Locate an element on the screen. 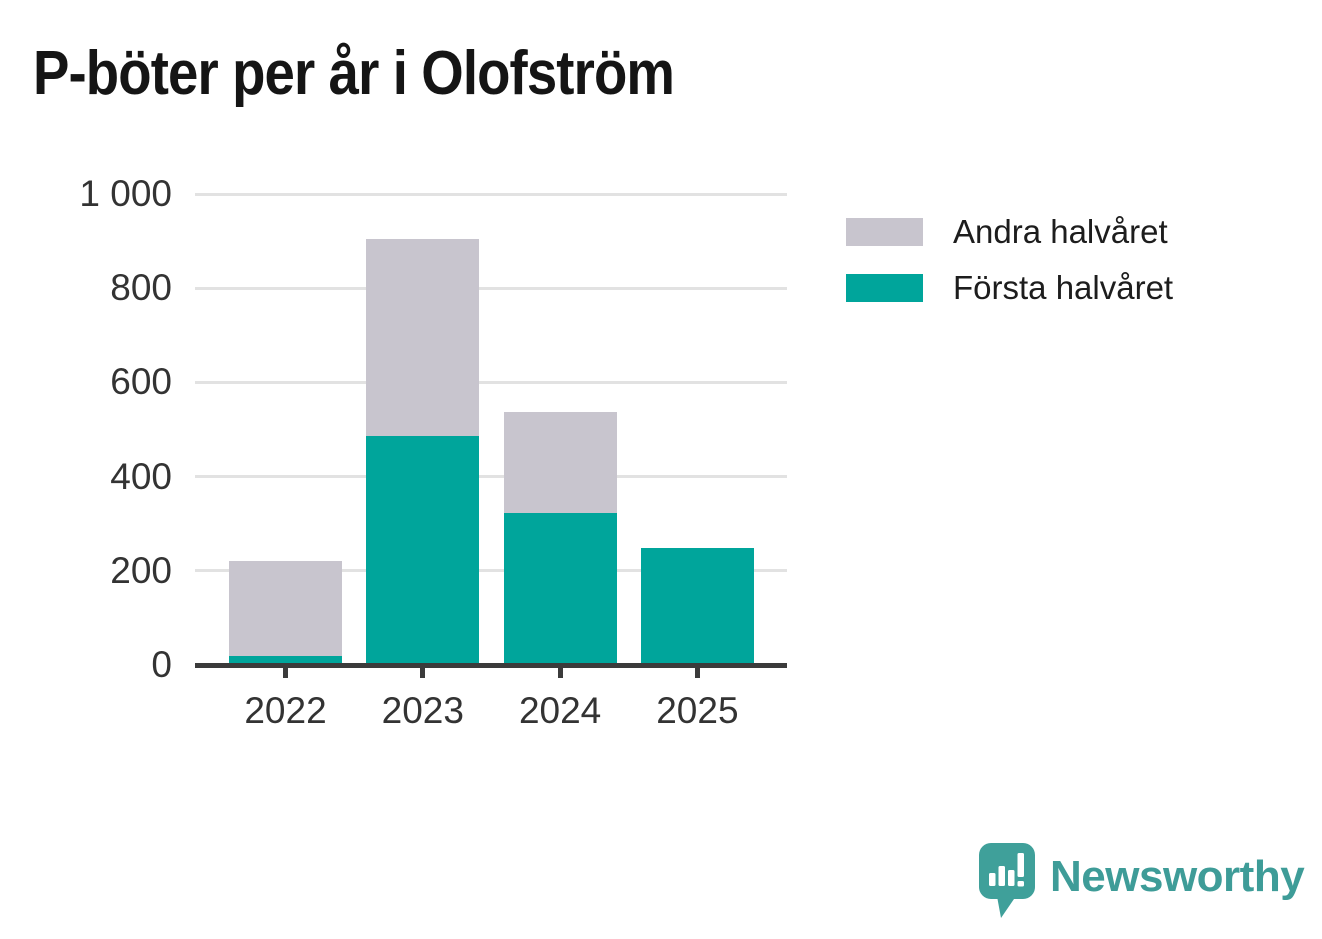  chart-title: P-böter per år i Olofström is located at coordinates (354, 73).